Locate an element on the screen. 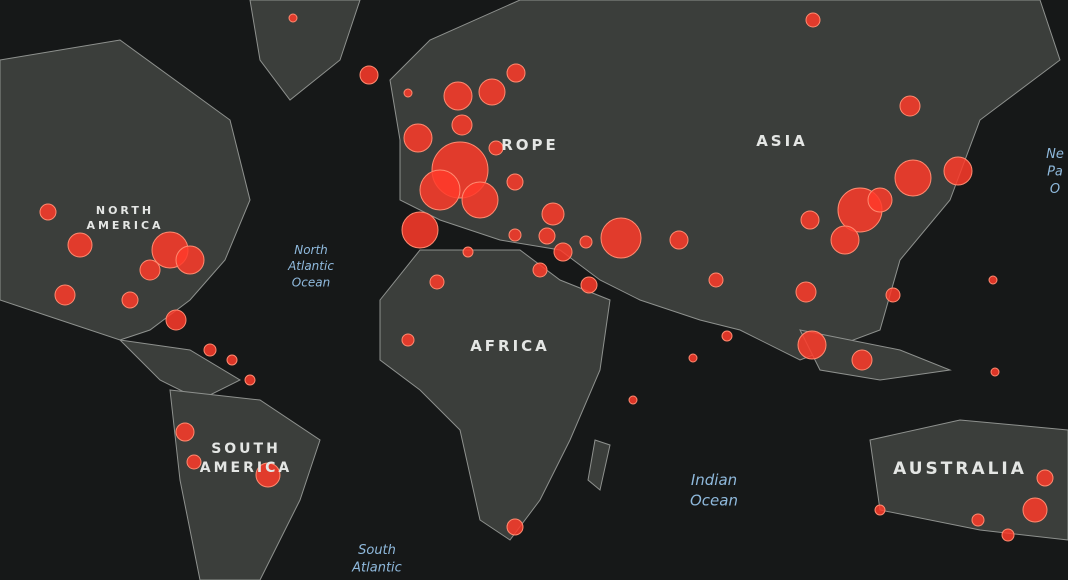 This screenshot has height=580, width=1068. greenland is located at coordinates (305, 50).